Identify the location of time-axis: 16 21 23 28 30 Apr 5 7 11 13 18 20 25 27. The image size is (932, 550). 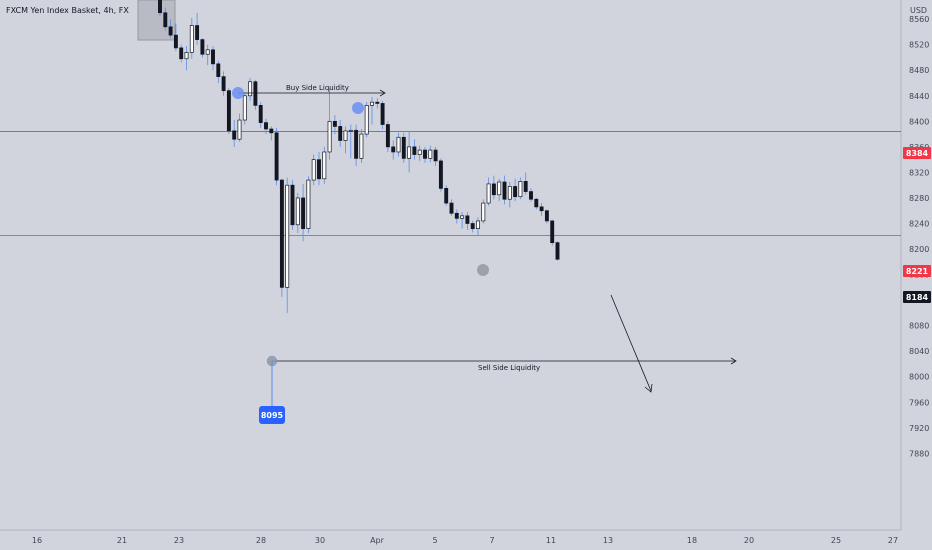
(465, 540).